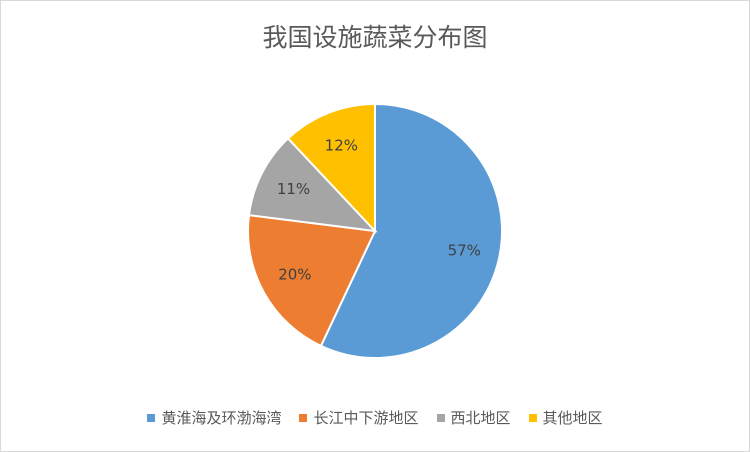 The width and height of the screenshot is (750, 452). I want to click on legend-item: 长江中下游地区, so click(359, 417).